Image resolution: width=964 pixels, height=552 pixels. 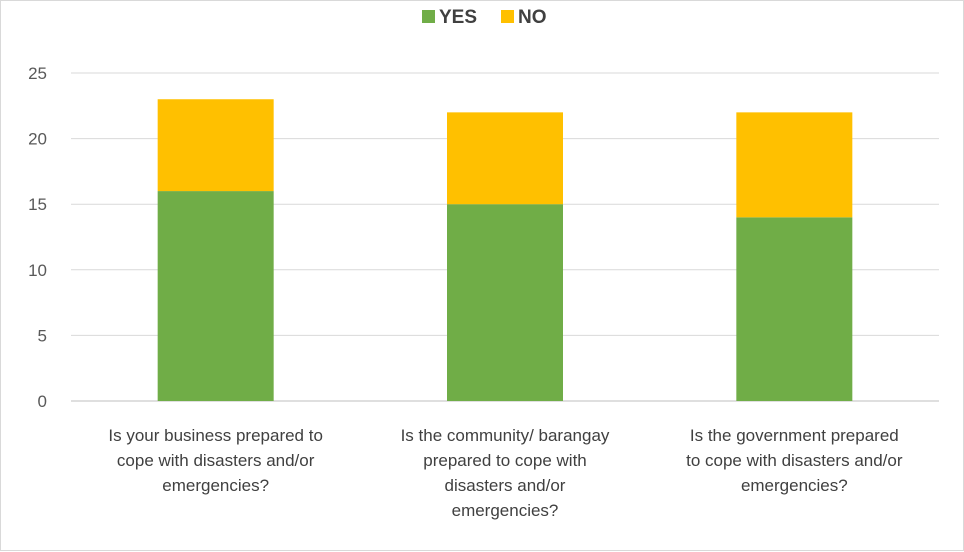 What do you see at coordinates (532, 17) in the screenshot?
I see `legend-label-no: NO` at bounding box center [532, 17].